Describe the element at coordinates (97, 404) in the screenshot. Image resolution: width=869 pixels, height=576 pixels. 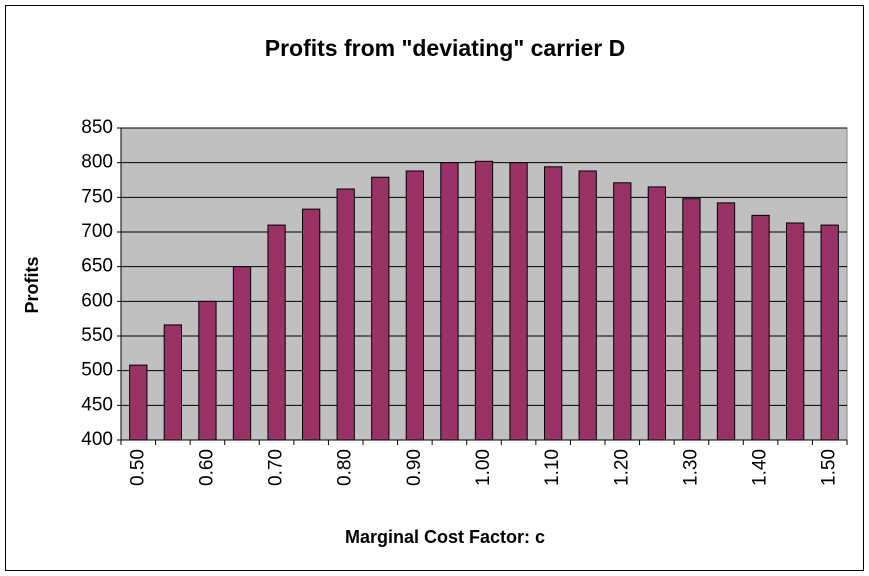
I see `y-tick-label: 450` at that location.